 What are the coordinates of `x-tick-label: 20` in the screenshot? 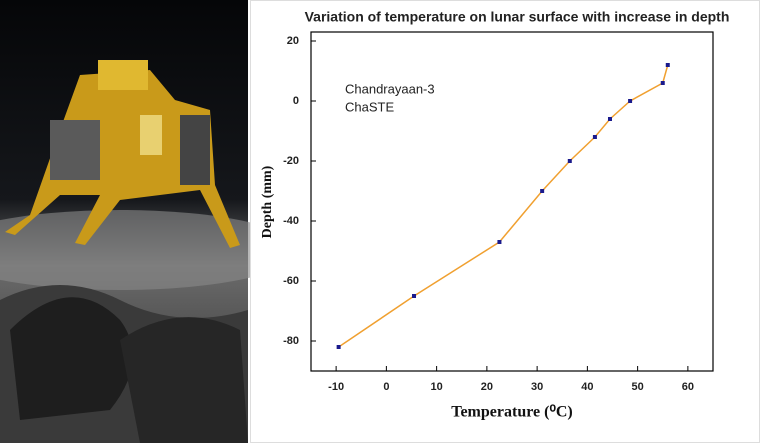 It's located at (487, 387).